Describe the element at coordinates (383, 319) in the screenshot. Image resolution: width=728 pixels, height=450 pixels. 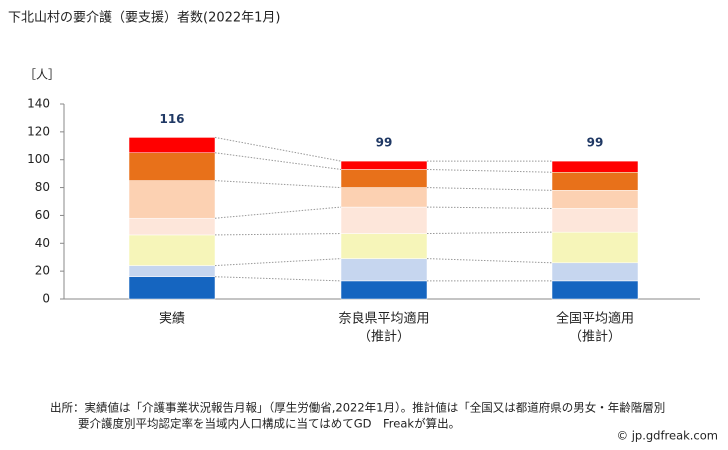
I see `x-tick-label: 奈良県平均適用` at that location.